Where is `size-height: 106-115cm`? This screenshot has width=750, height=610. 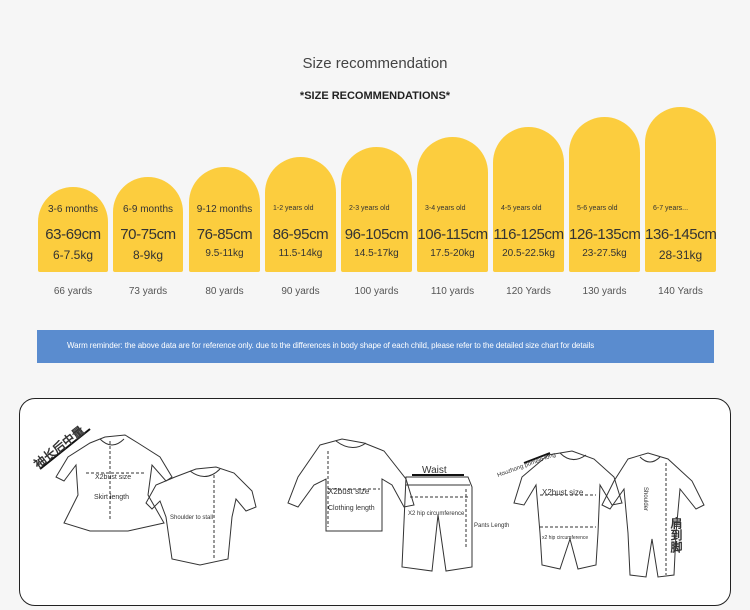
size-height: 106-115cm is located at coordinates (452, 234).